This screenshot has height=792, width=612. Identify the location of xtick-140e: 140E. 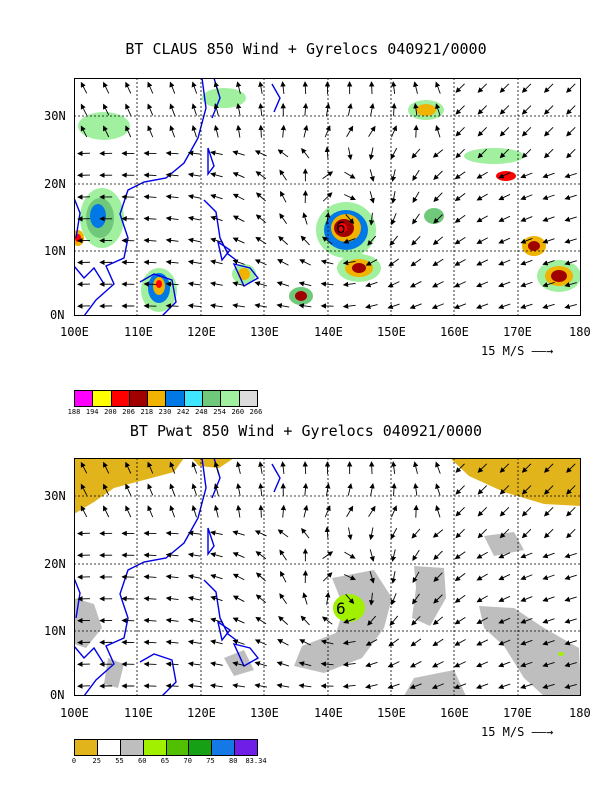
(328, 332).